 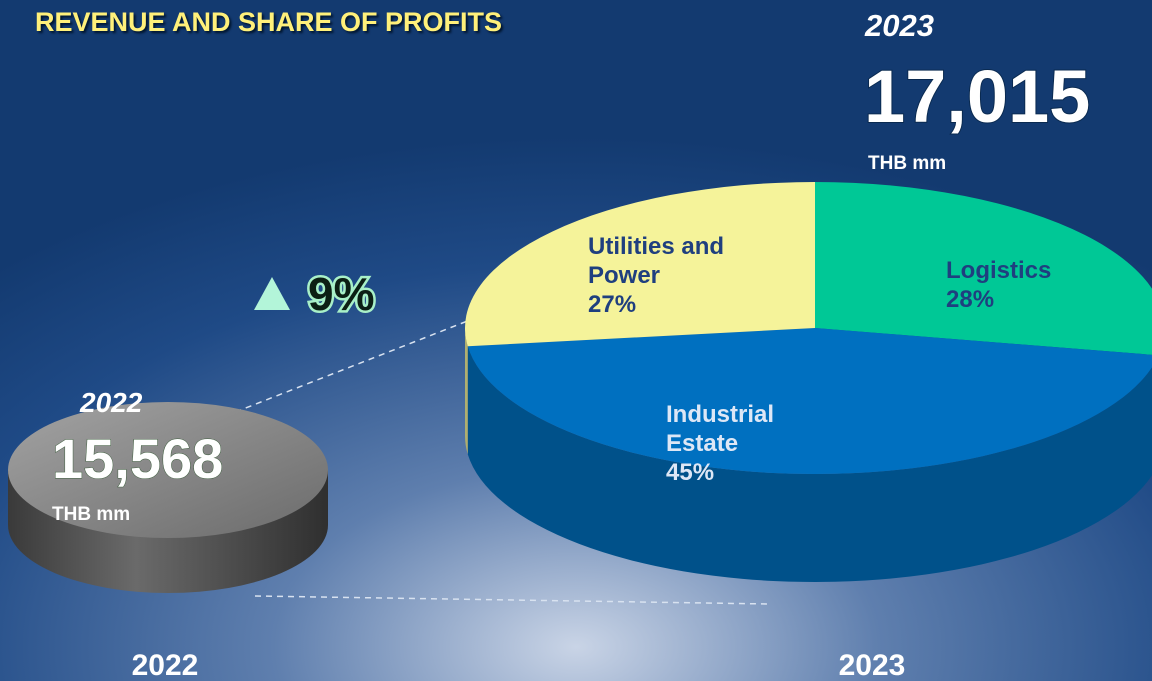 I want to click on slice-label: Utilities and Power 27%, so click(x=673, y=275).